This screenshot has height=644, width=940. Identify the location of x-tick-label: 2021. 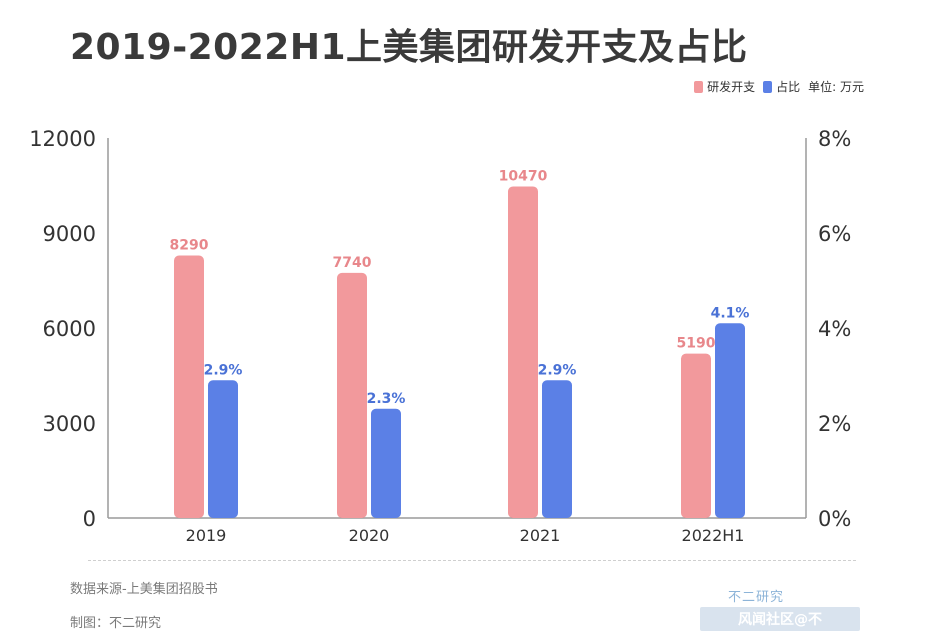
(540, 535).